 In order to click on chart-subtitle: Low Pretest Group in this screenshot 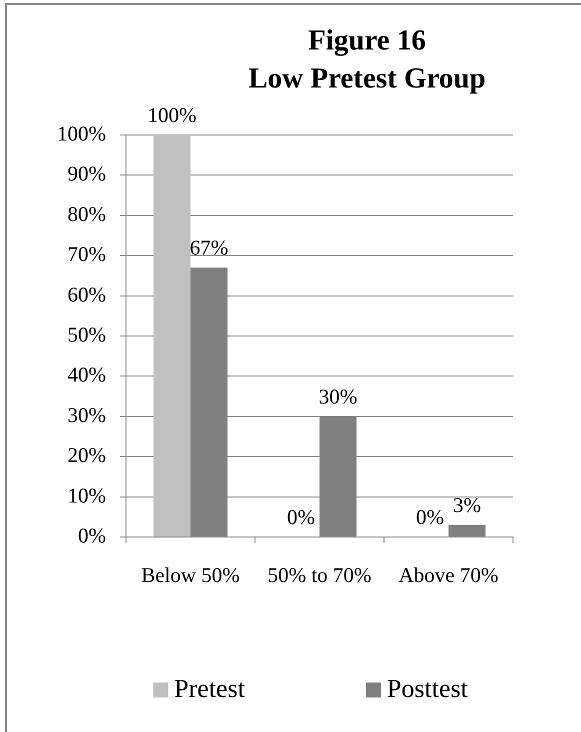, I will do `click(367, 78)`.